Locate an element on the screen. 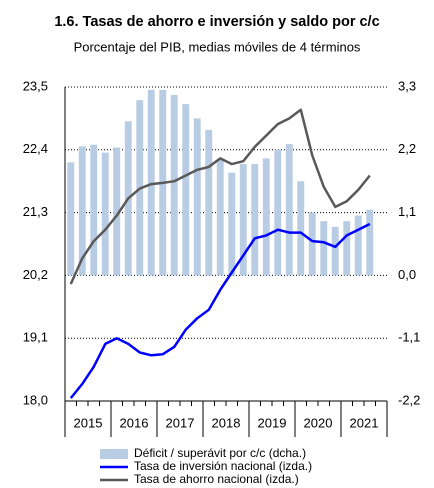 This screenshot has width=434, height=488. y2-tick-label: 2,2 is located at coordinates (407, 148).